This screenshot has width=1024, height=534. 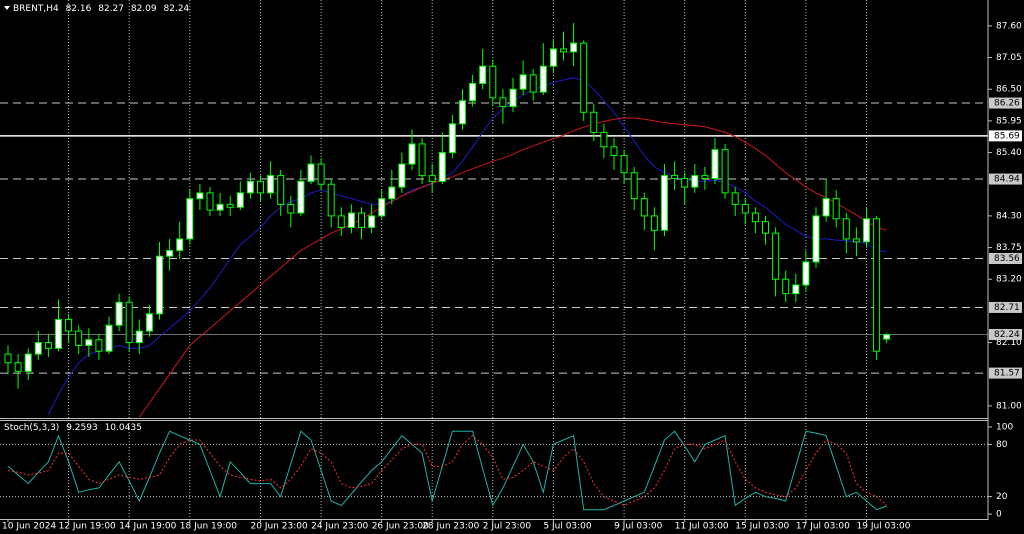 I want to click on time-label: 5 Jul 03:00, so click(x=567, y=527).